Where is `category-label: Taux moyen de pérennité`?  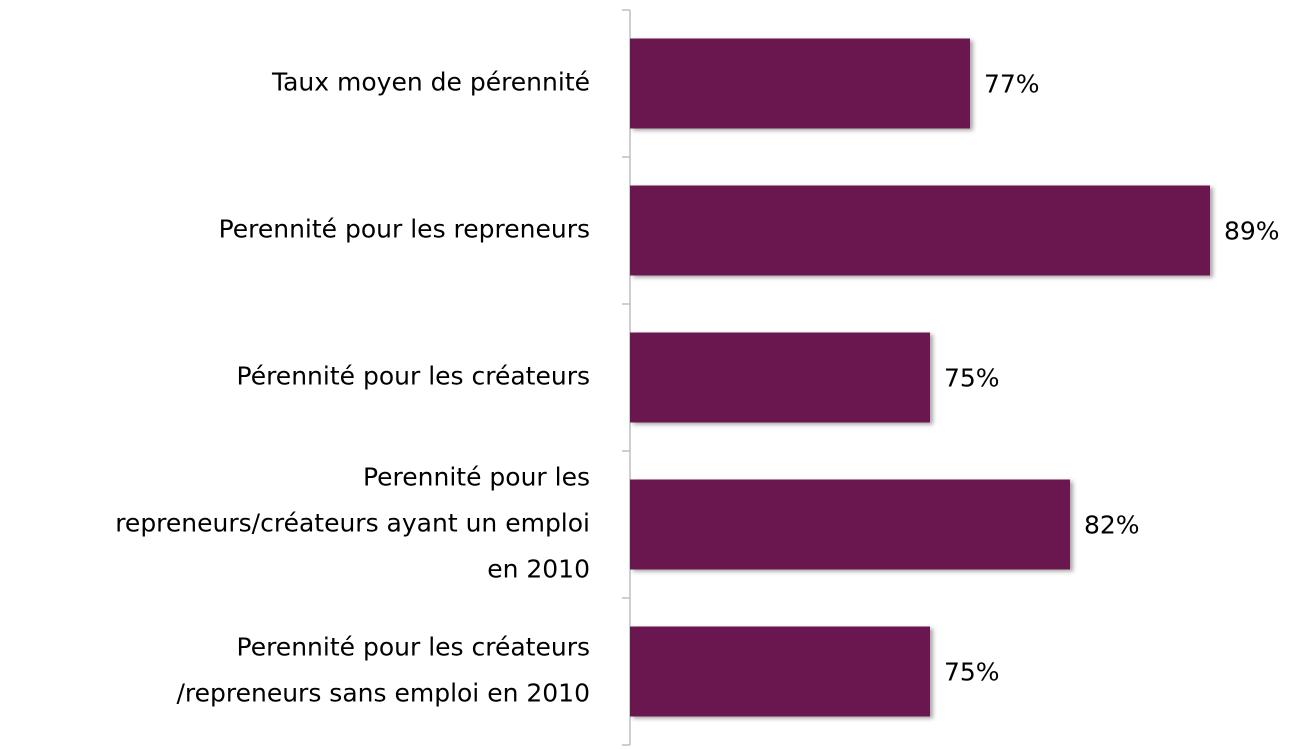
category-label: Taux moyen de pérennité is located at coordinates (430, 82).